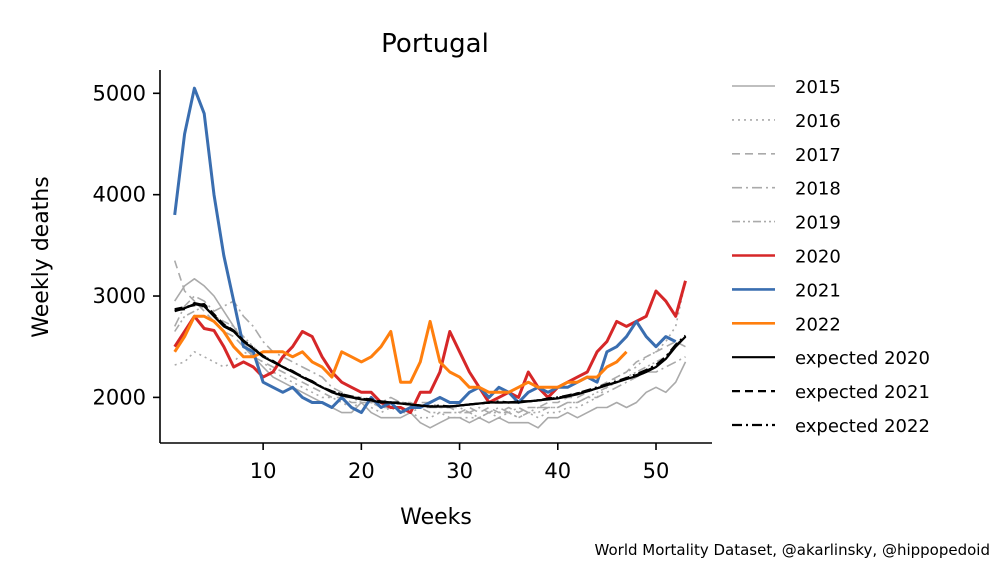  I want to click on series-line-2022, so click(400, 354).